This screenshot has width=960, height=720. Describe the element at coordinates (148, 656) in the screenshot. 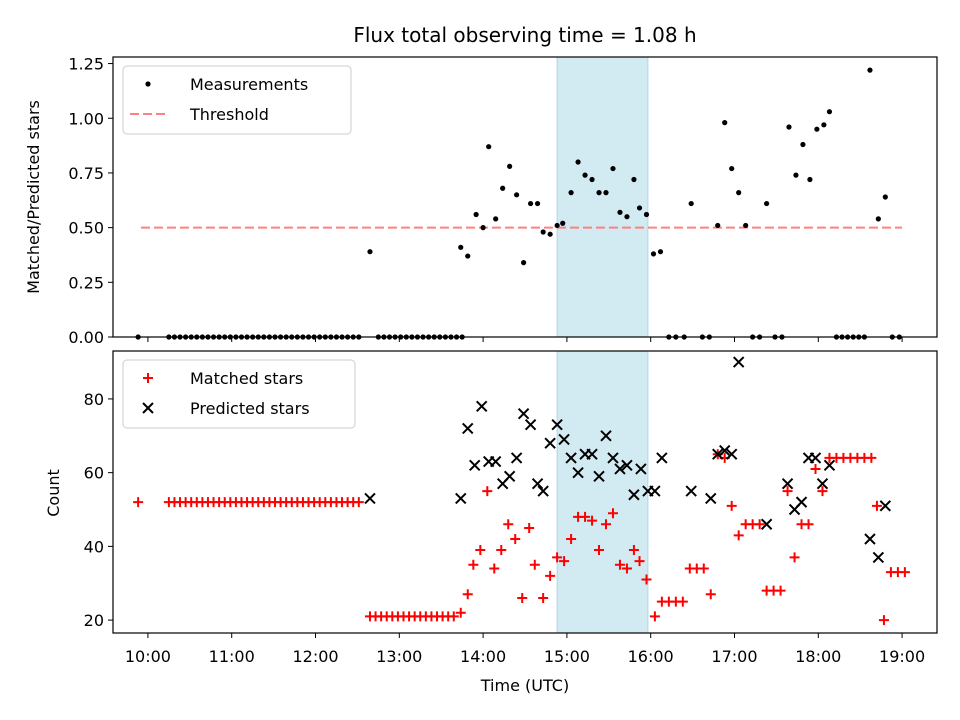

I see `x-tick-label: 10:00` at that location.